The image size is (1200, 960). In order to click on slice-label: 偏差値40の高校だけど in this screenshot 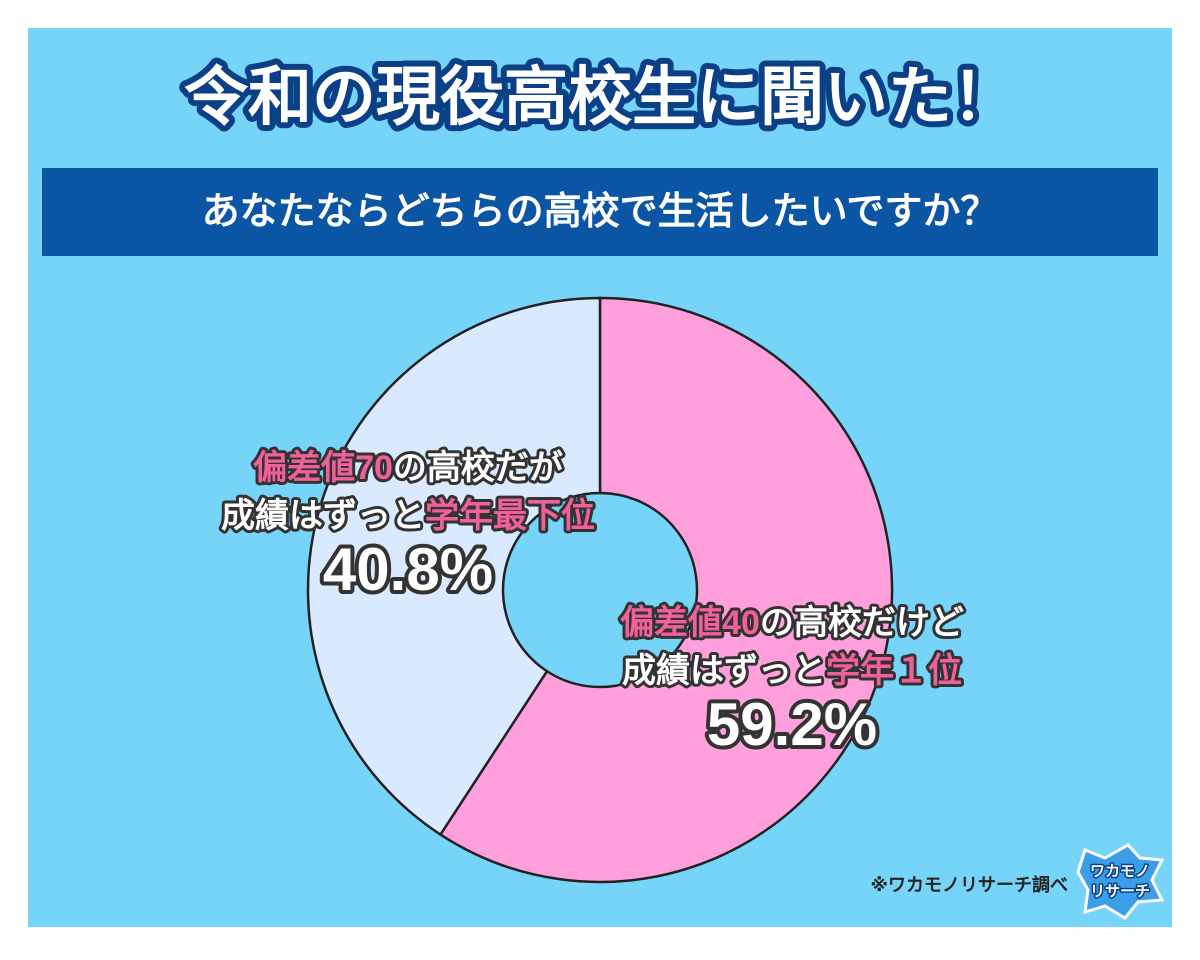, I will do `click(792, 623)`.